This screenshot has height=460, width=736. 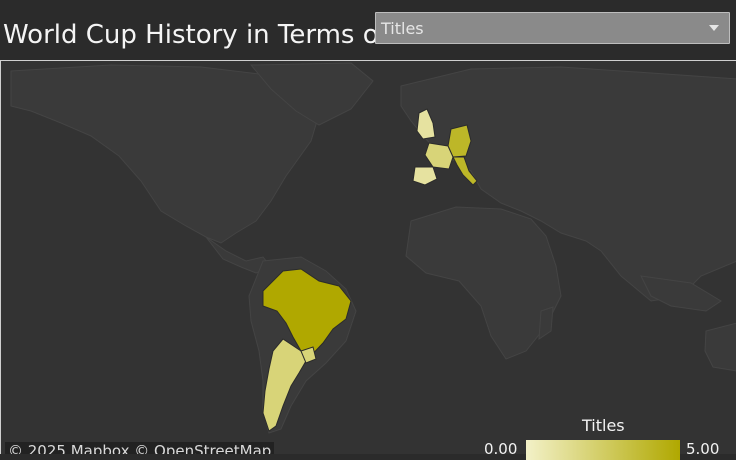 What do you see at coordinates (703, 449) in the screenshot?
I see `legend-max-label: 5.00` at bounding box center [703, 449].